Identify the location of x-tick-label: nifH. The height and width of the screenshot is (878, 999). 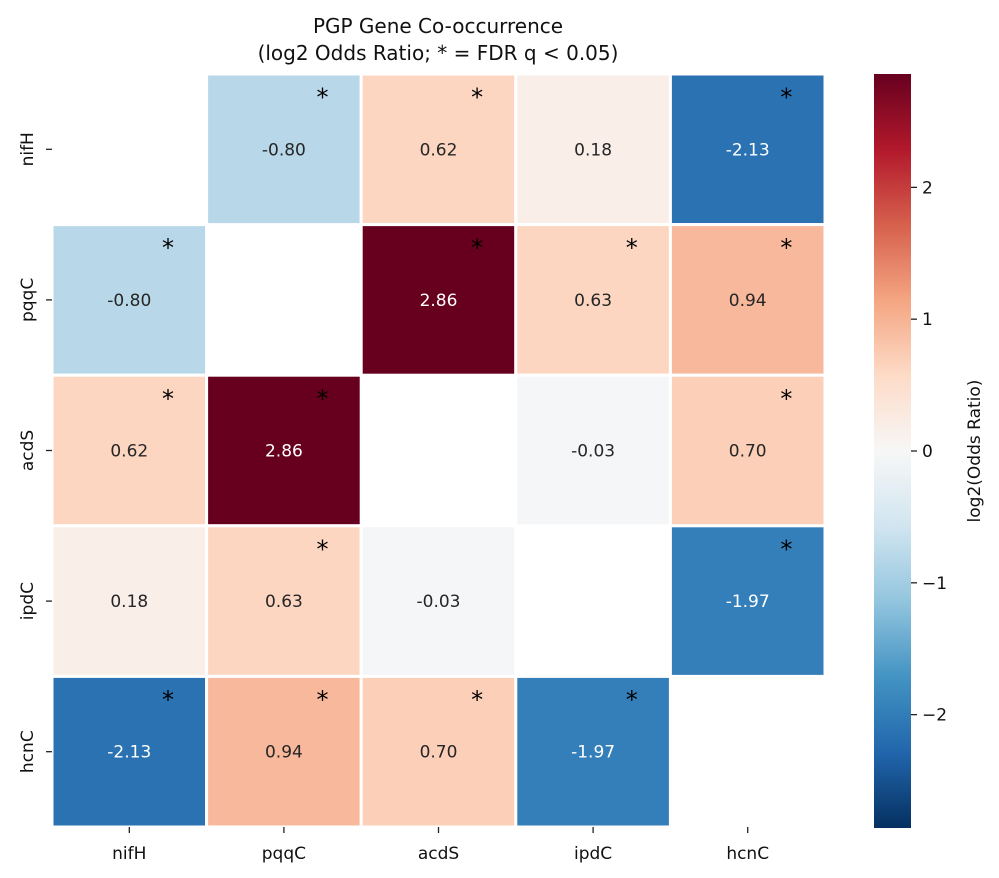
(129, 854).